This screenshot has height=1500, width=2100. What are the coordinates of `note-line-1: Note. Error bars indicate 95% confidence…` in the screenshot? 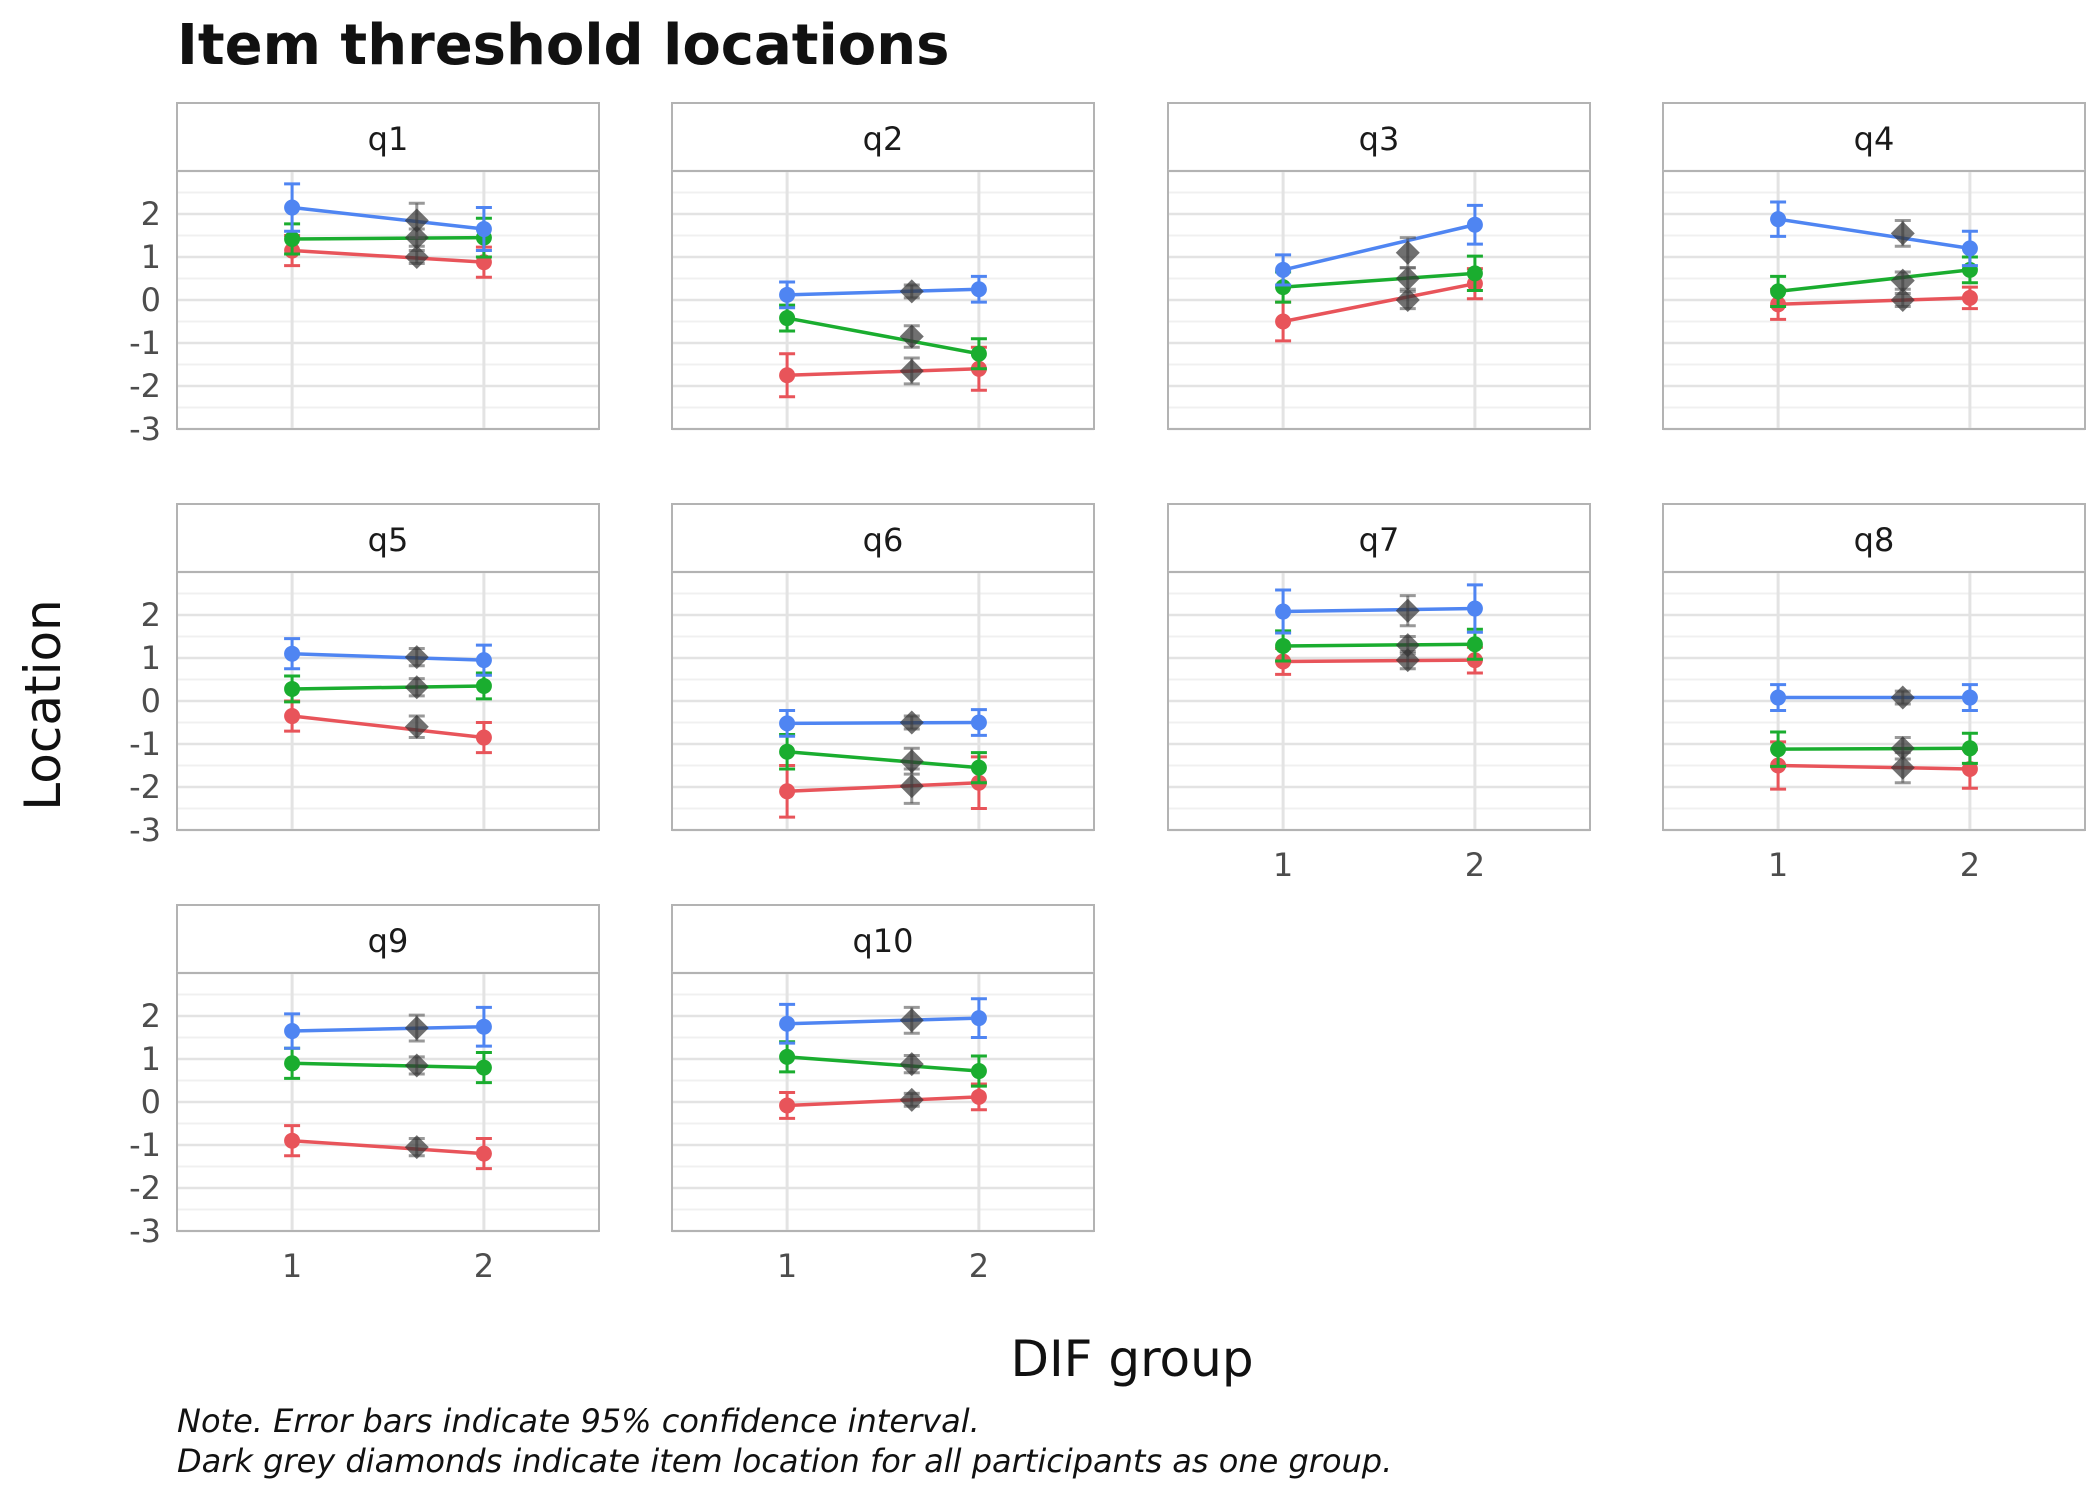 It's located at (578, 1421).